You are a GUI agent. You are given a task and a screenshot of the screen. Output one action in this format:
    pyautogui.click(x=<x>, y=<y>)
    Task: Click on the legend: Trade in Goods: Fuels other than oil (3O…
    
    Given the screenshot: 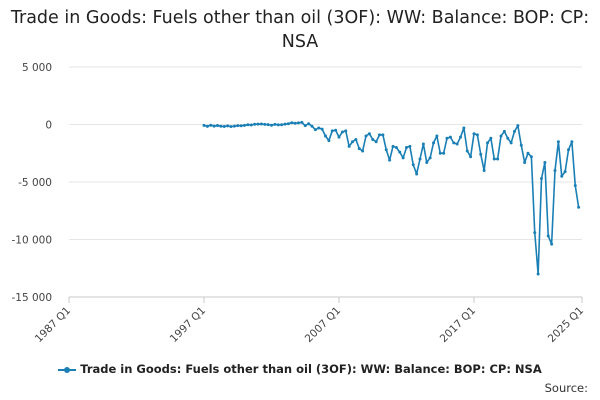 What is the action you would take?
    pyautogui.click(x=300, y=369)
    